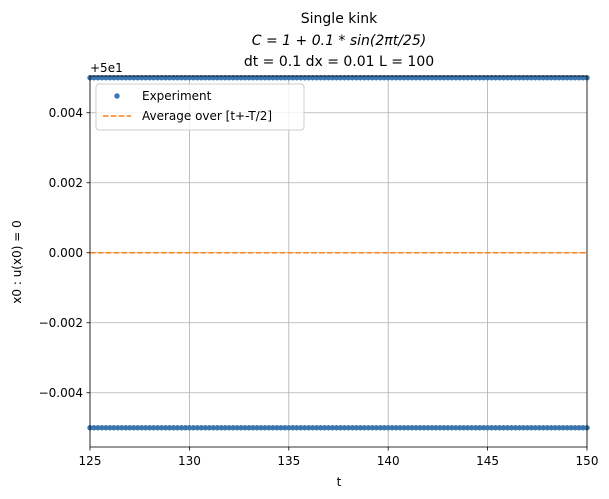 The image size is (609, 499). Describe the element at coordinates (339, 62) in the screenshot. I see `chart-subtitle-params: dt = 0.1 dx = 0.01 L = 100` at that location.